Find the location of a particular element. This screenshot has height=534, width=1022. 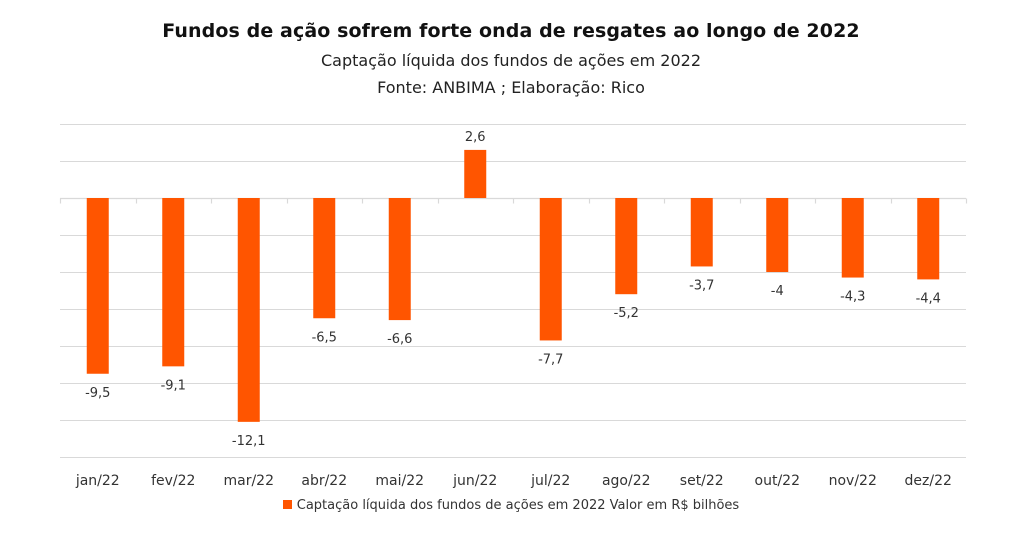

data-label: -6,6 is located at coordinates (399, 339).